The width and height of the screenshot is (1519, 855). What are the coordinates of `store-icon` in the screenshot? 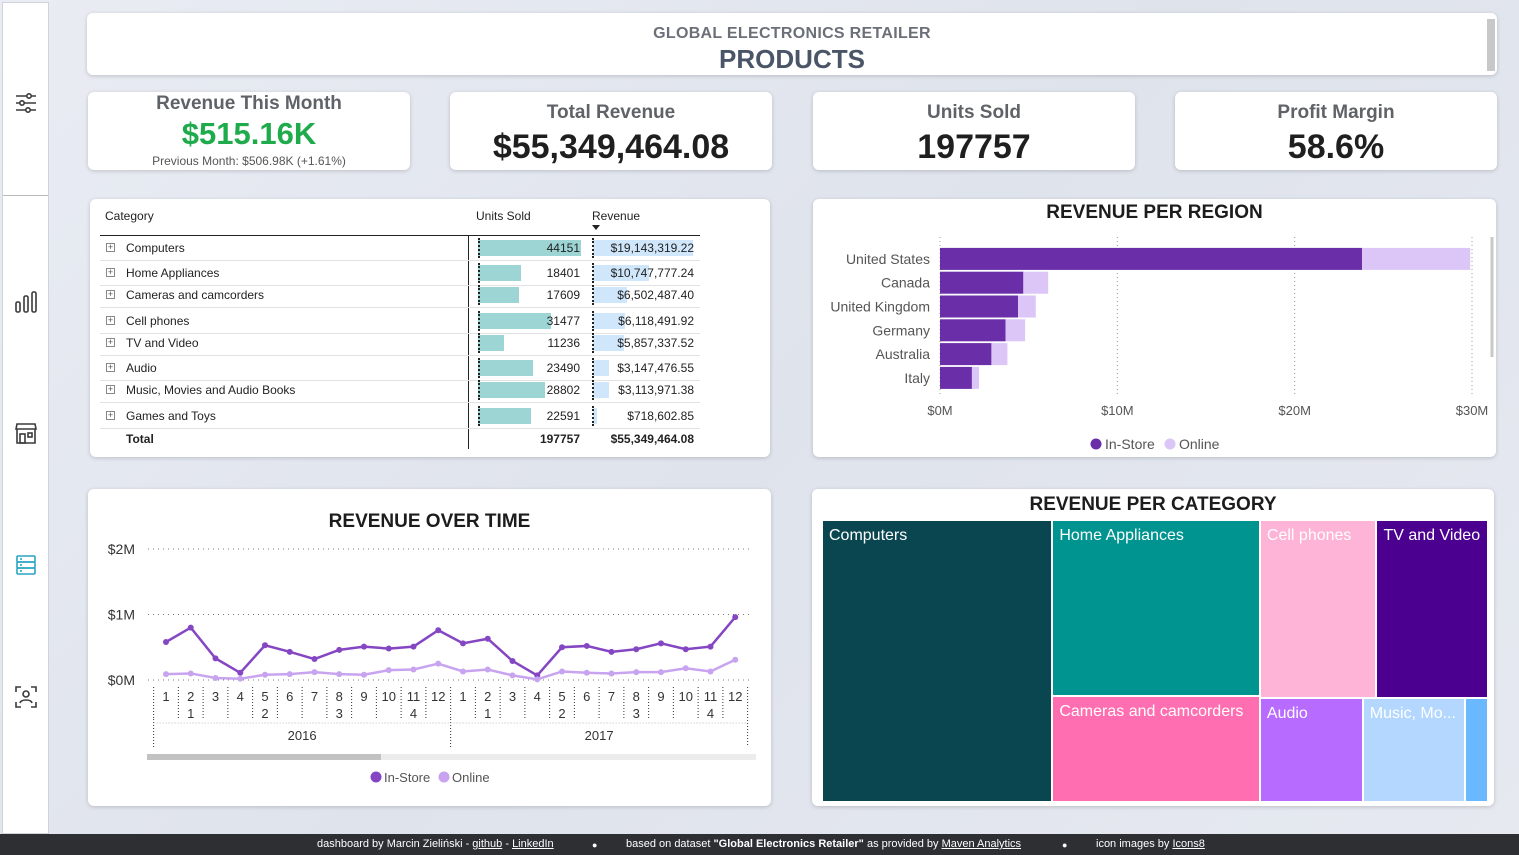 It's located at (26, 433).